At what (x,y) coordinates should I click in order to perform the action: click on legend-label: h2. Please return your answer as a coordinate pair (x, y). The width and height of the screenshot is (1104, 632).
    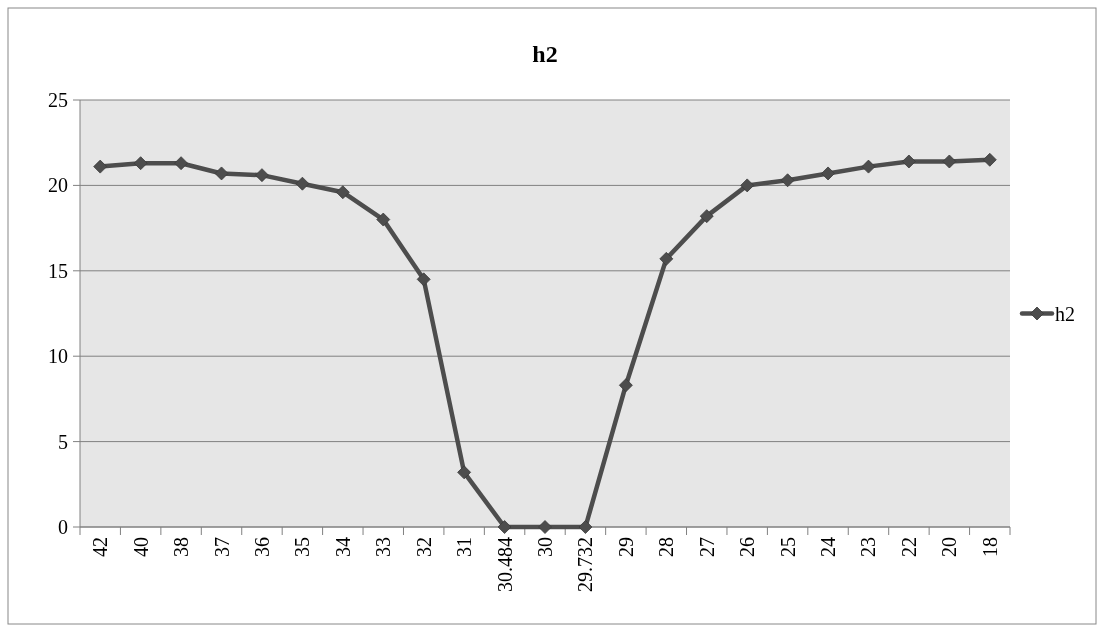
    Looking at the image, I should click on (1065, 313).